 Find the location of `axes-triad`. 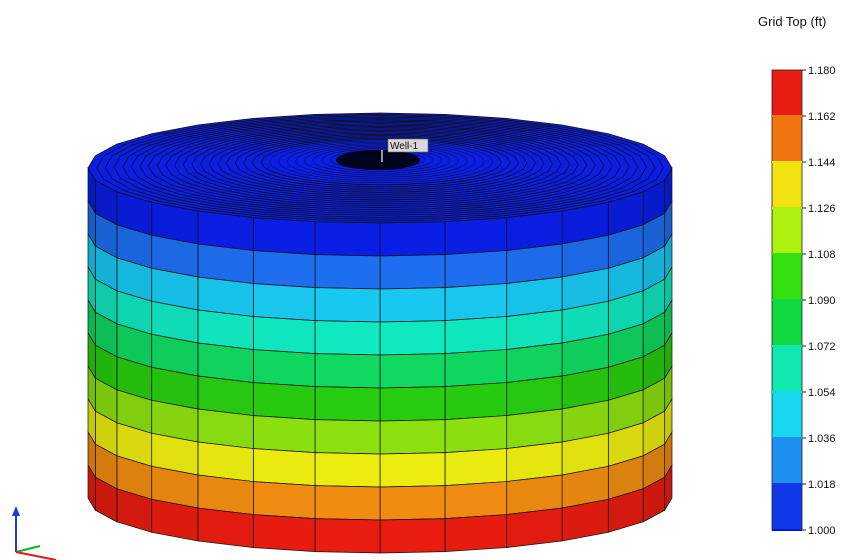

axes-triad is located at coordinates (34, 533).